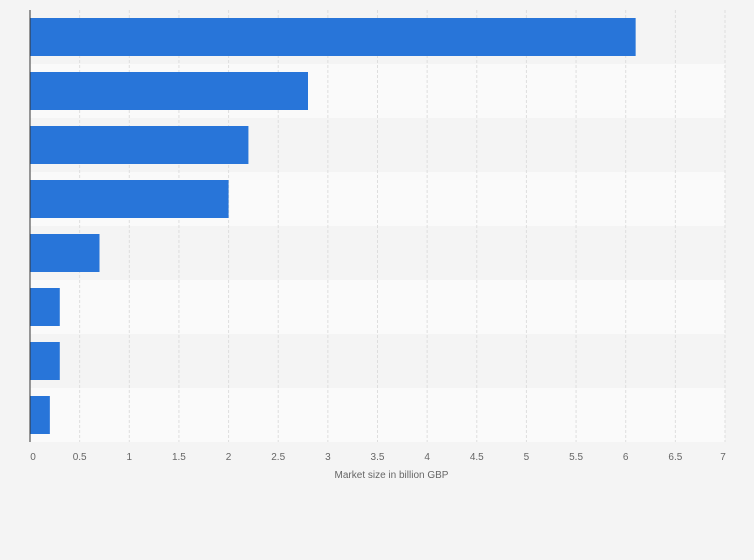  What do you see at coordinates (675, 457) in the screenshot?
I see `x-tick-label: 6.5` at bounding box center [675, 457].